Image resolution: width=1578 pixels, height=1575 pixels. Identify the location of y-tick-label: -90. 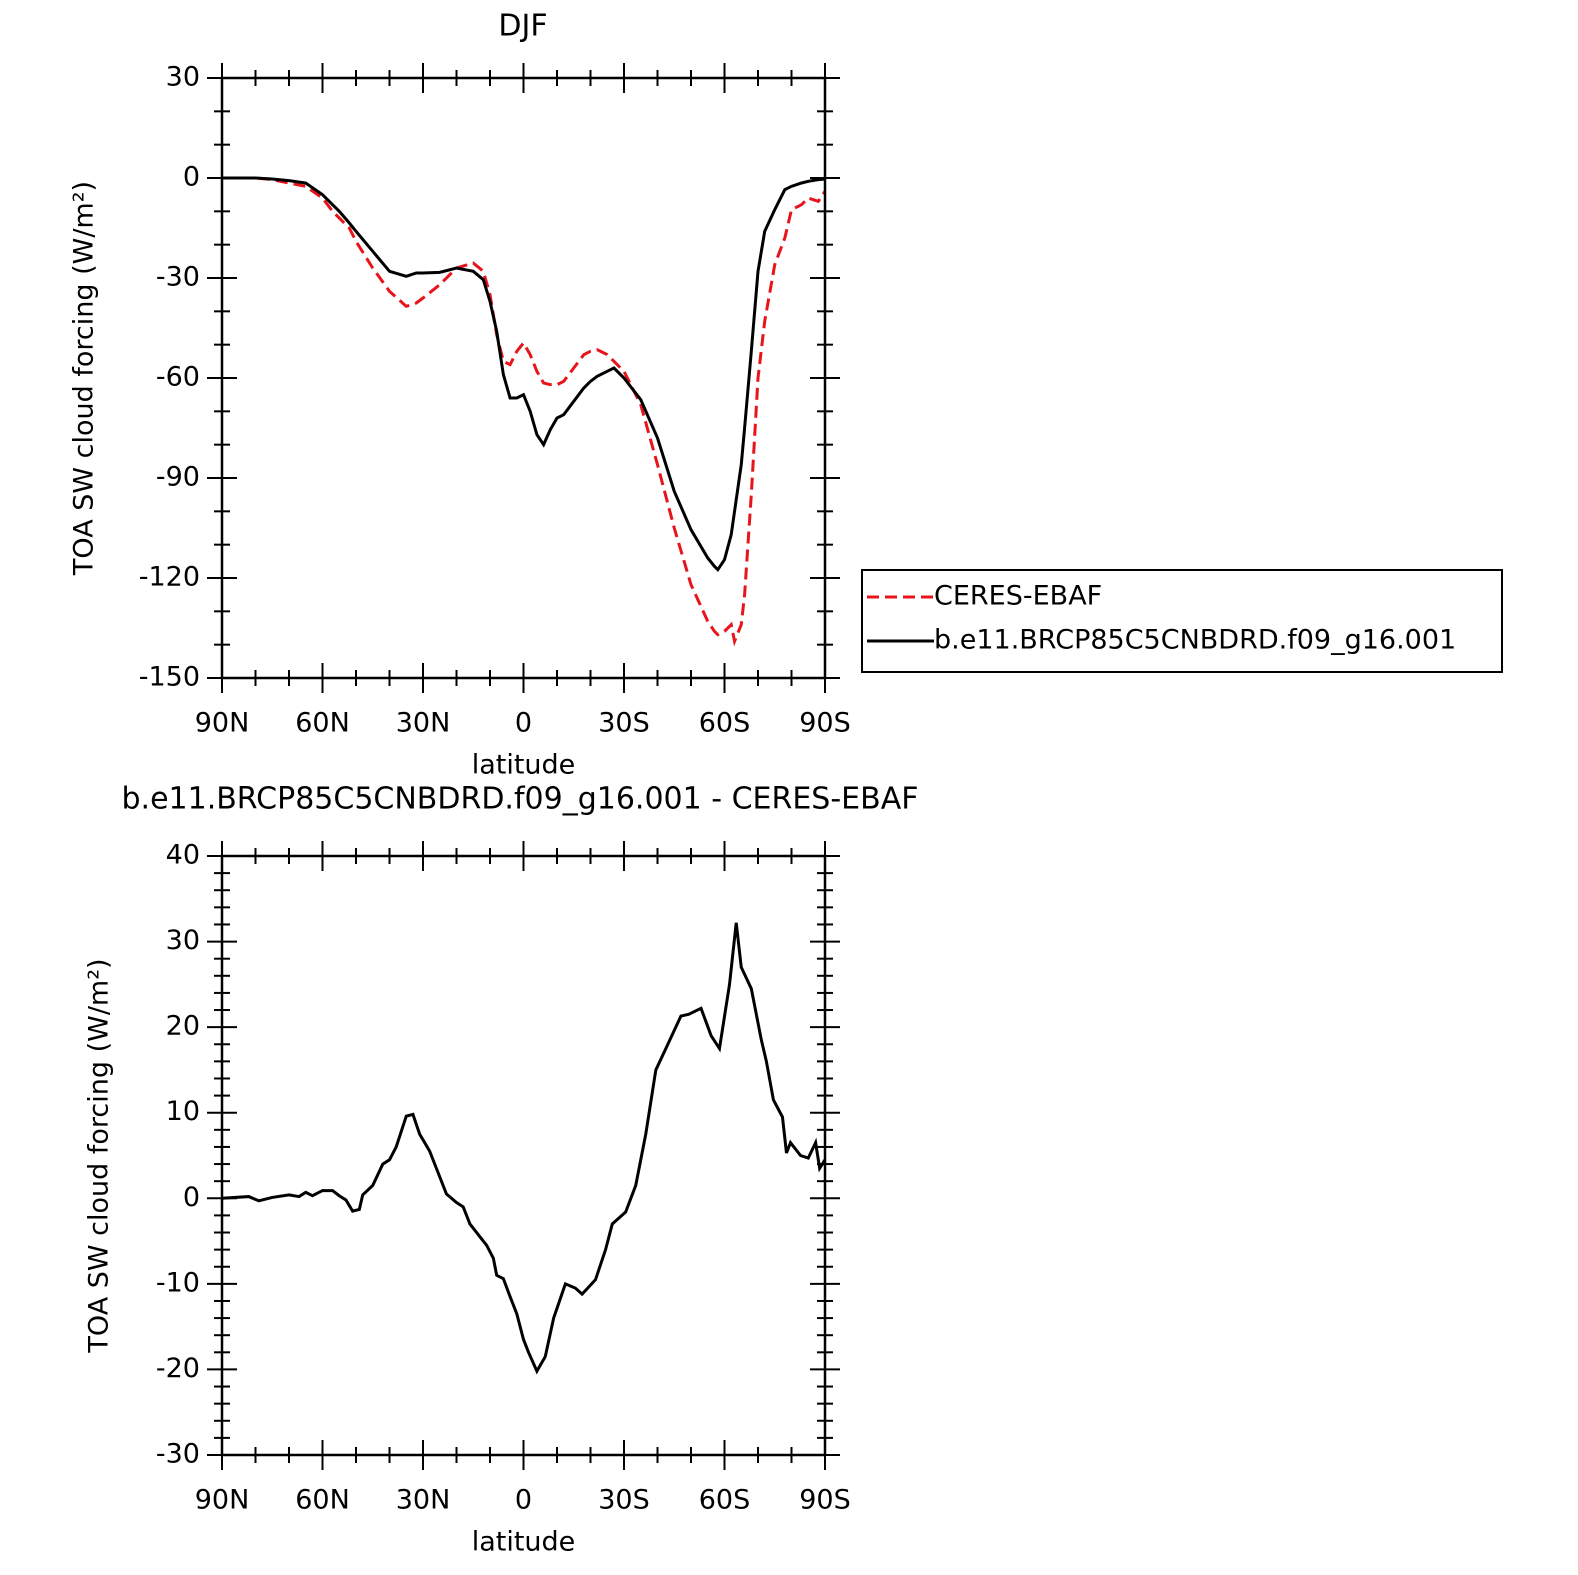
(178, 477).